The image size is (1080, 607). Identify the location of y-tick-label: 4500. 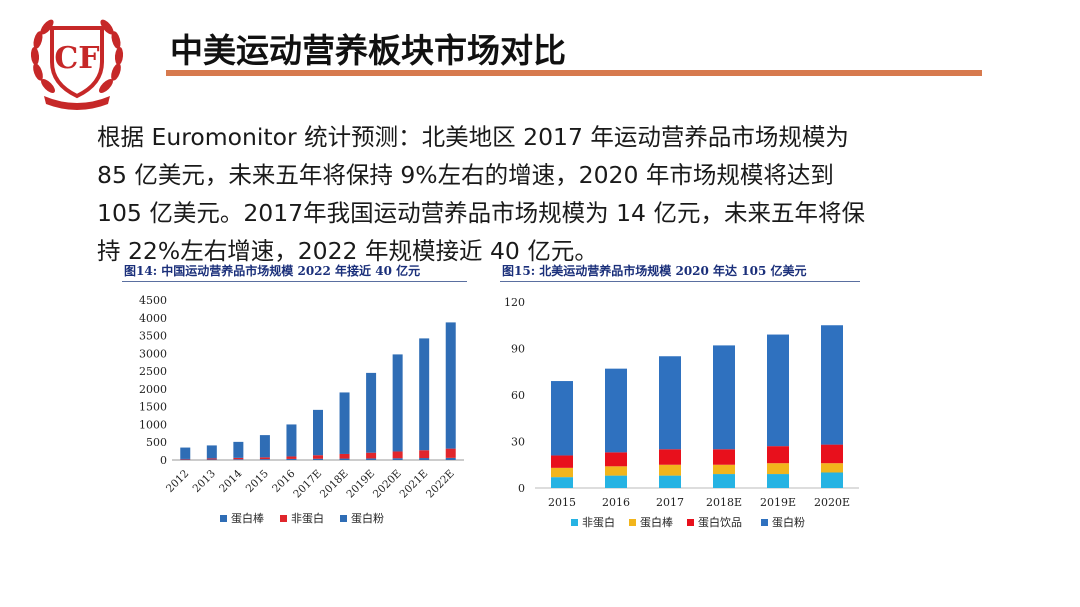
(153, 300).